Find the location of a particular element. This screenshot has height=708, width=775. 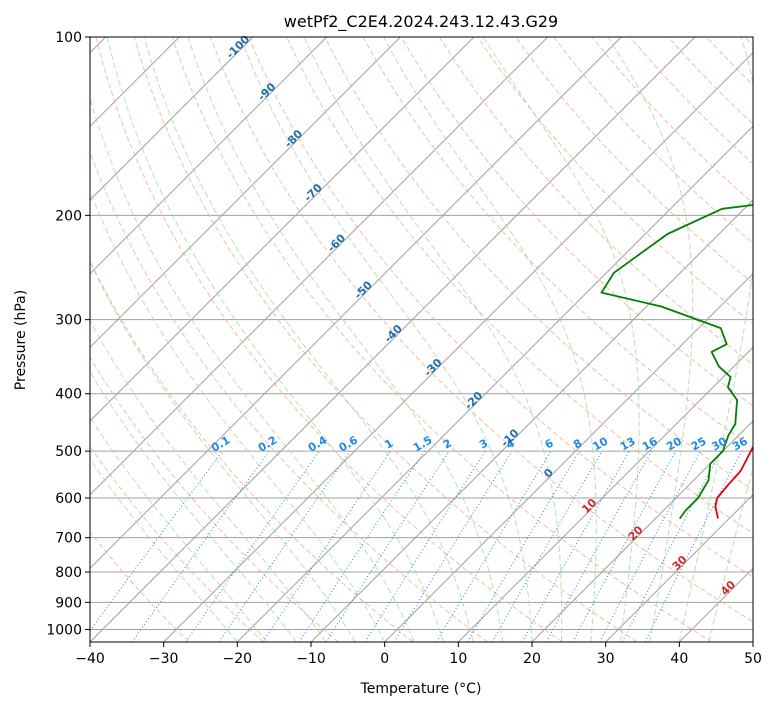

series-temperature is located at coordinates (733, 482).